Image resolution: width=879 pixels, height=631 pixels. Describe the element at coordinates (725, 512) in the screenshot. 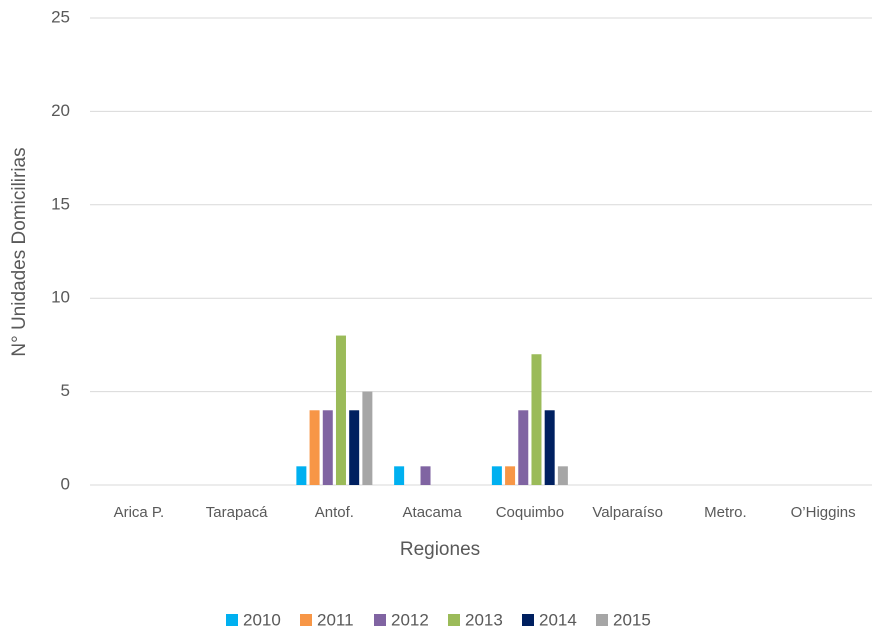

I see `x-tick-label: Metro.` at that location.